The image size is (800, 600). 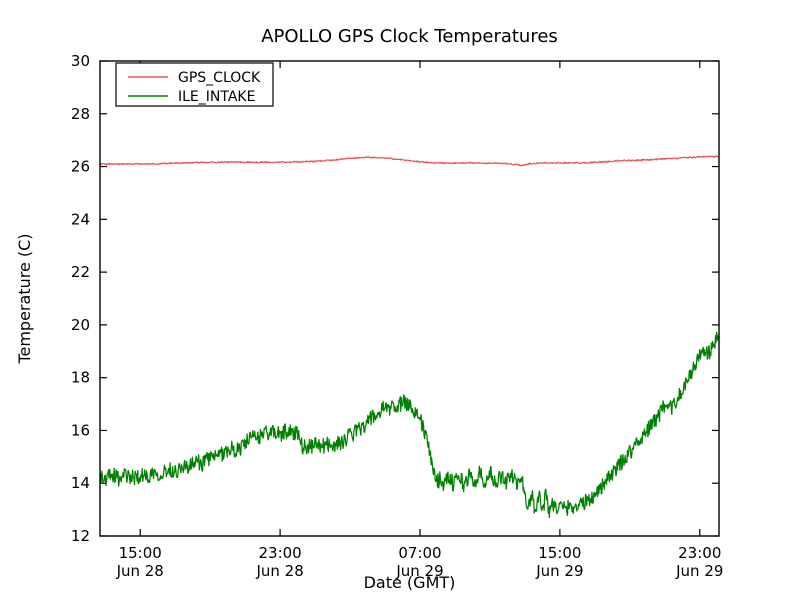 What do you see at coordinates (410, 582) in the screenshot?
I see `x-axis-label: Date (GMT)` at bounding box center [410, 582].